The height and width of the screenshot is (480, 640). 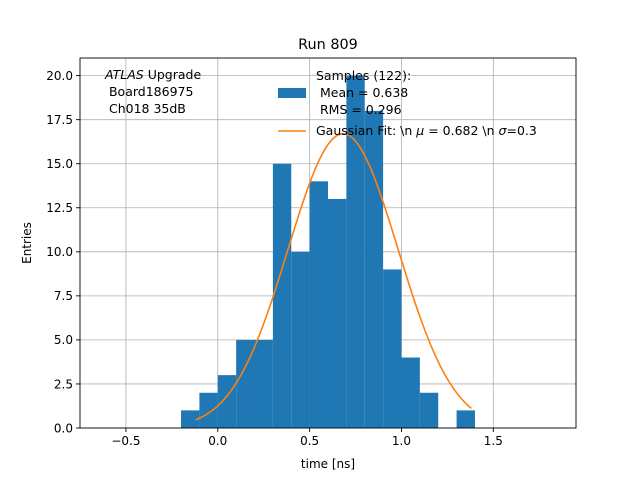 I want to click on y-tick-label: 7.5, so click(x=63, y=296).